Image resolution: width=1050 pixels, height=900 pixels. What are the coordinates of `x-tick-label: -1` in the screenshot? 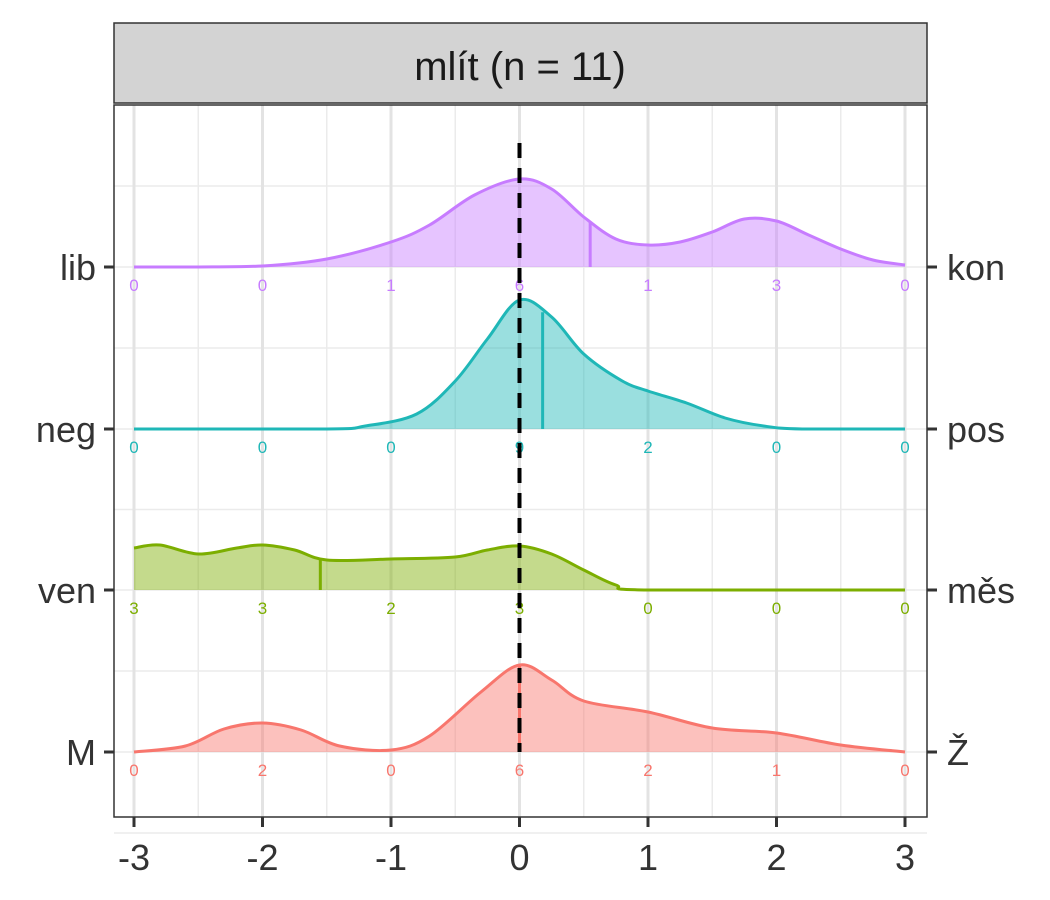 It's located at (391, 857).